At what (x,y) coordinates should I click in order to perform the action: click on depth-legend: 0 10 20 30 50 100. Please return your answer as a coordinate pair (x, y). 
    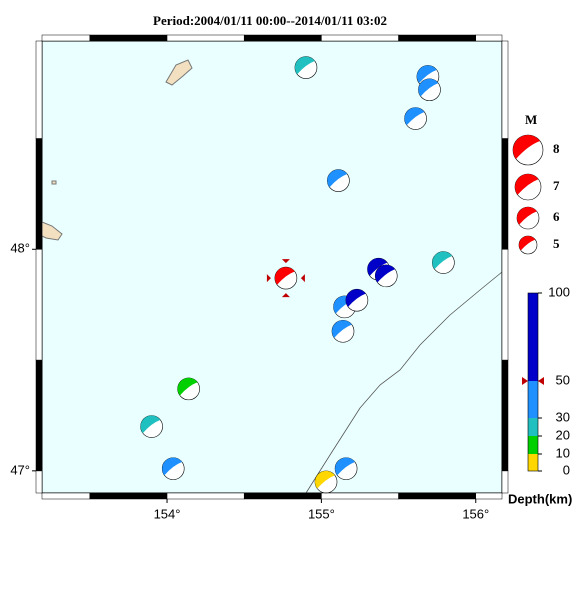
    Looking at the image, I should click on (546, 380).